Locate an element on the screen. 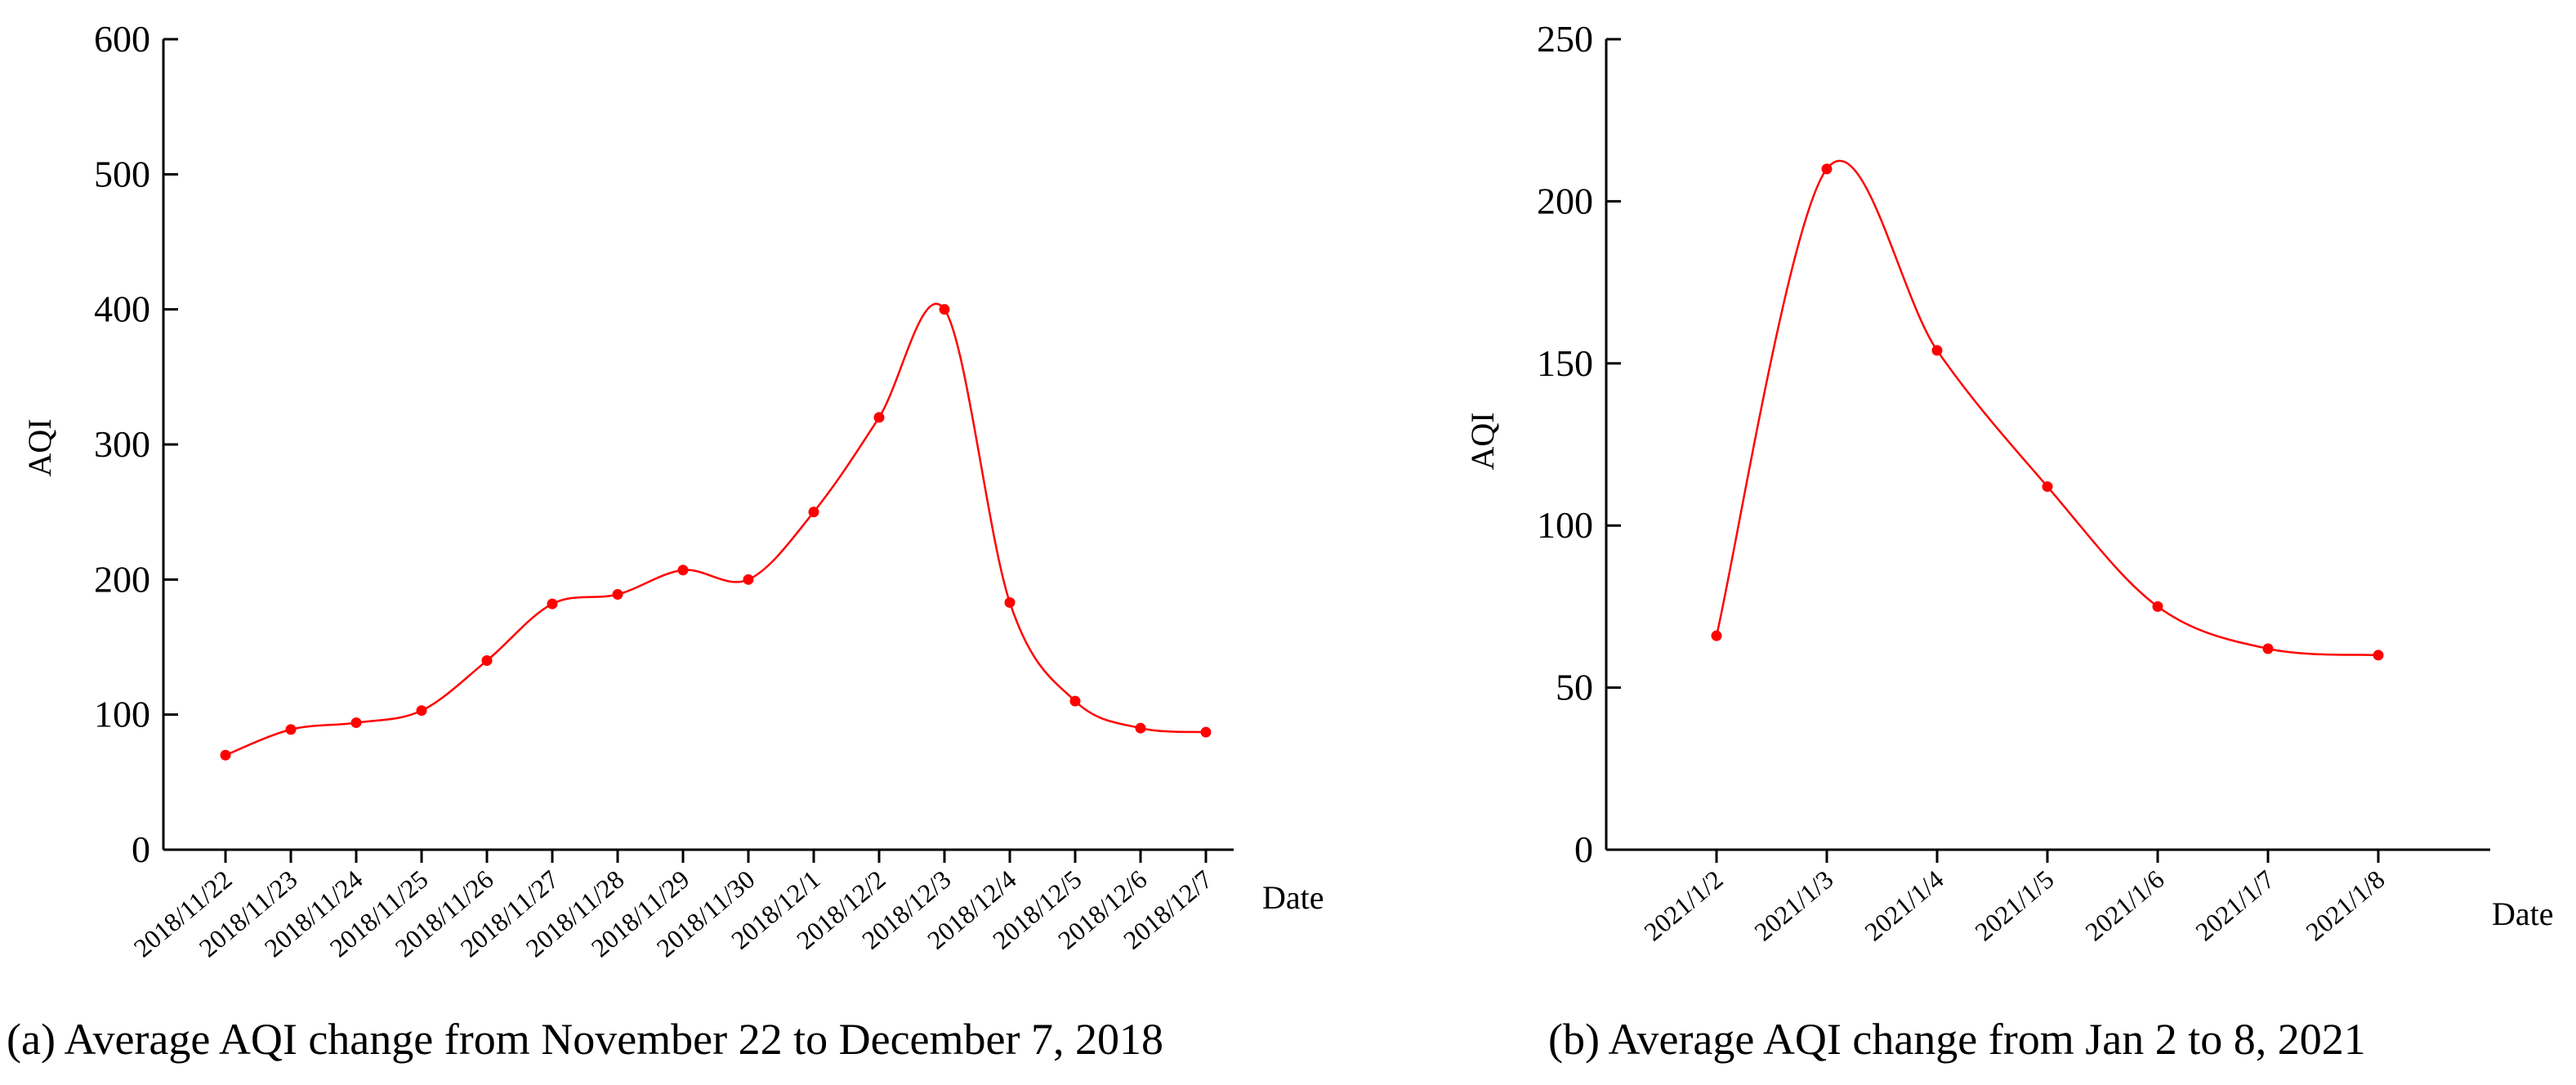  chart-b-xtick-label: 2021/1/6 is located at coordinates (2124, 905).